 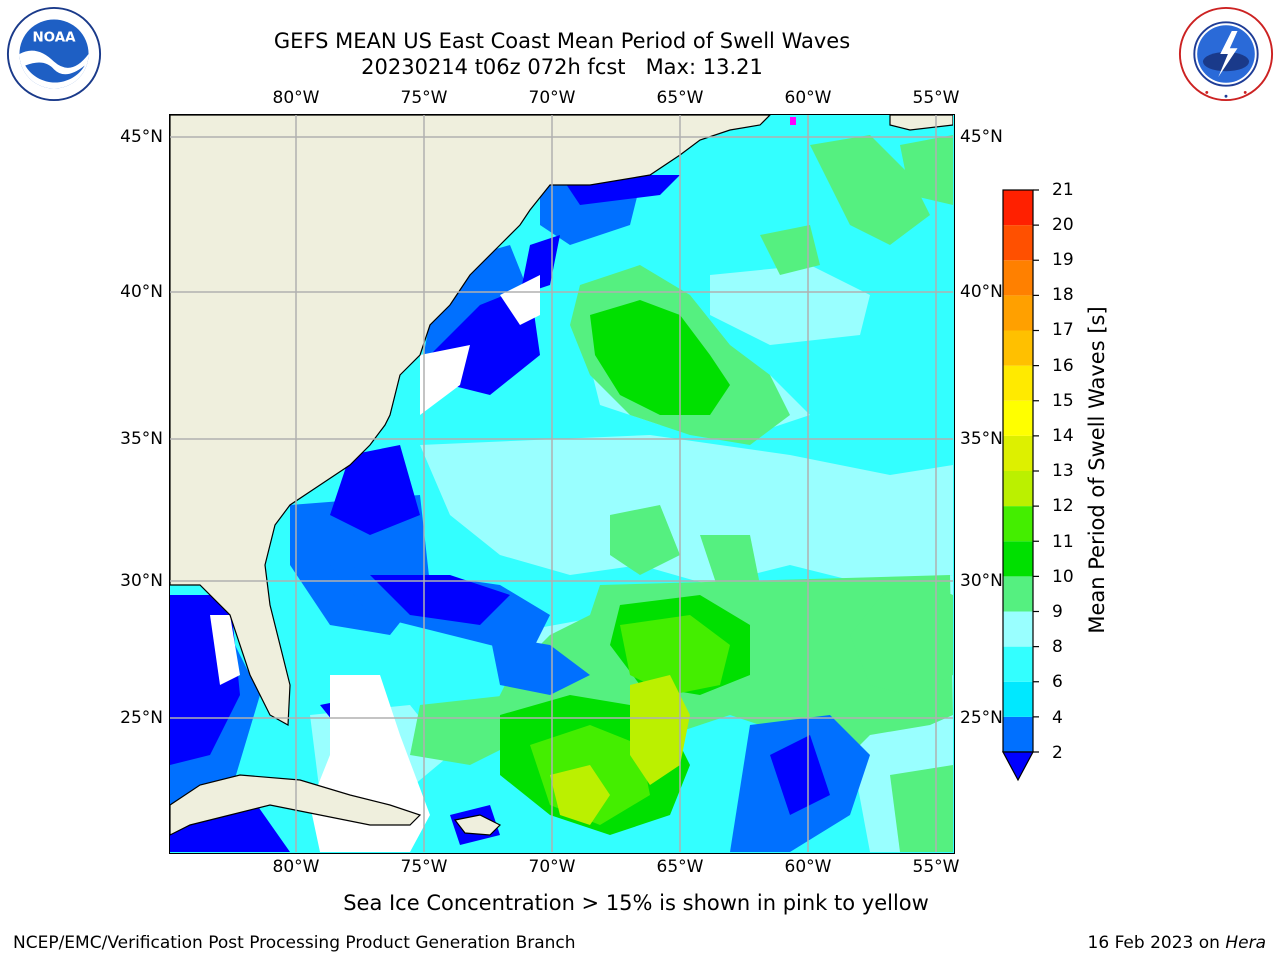 I want to click on lat-label-left: 45°N, so click(x=141, y=137).